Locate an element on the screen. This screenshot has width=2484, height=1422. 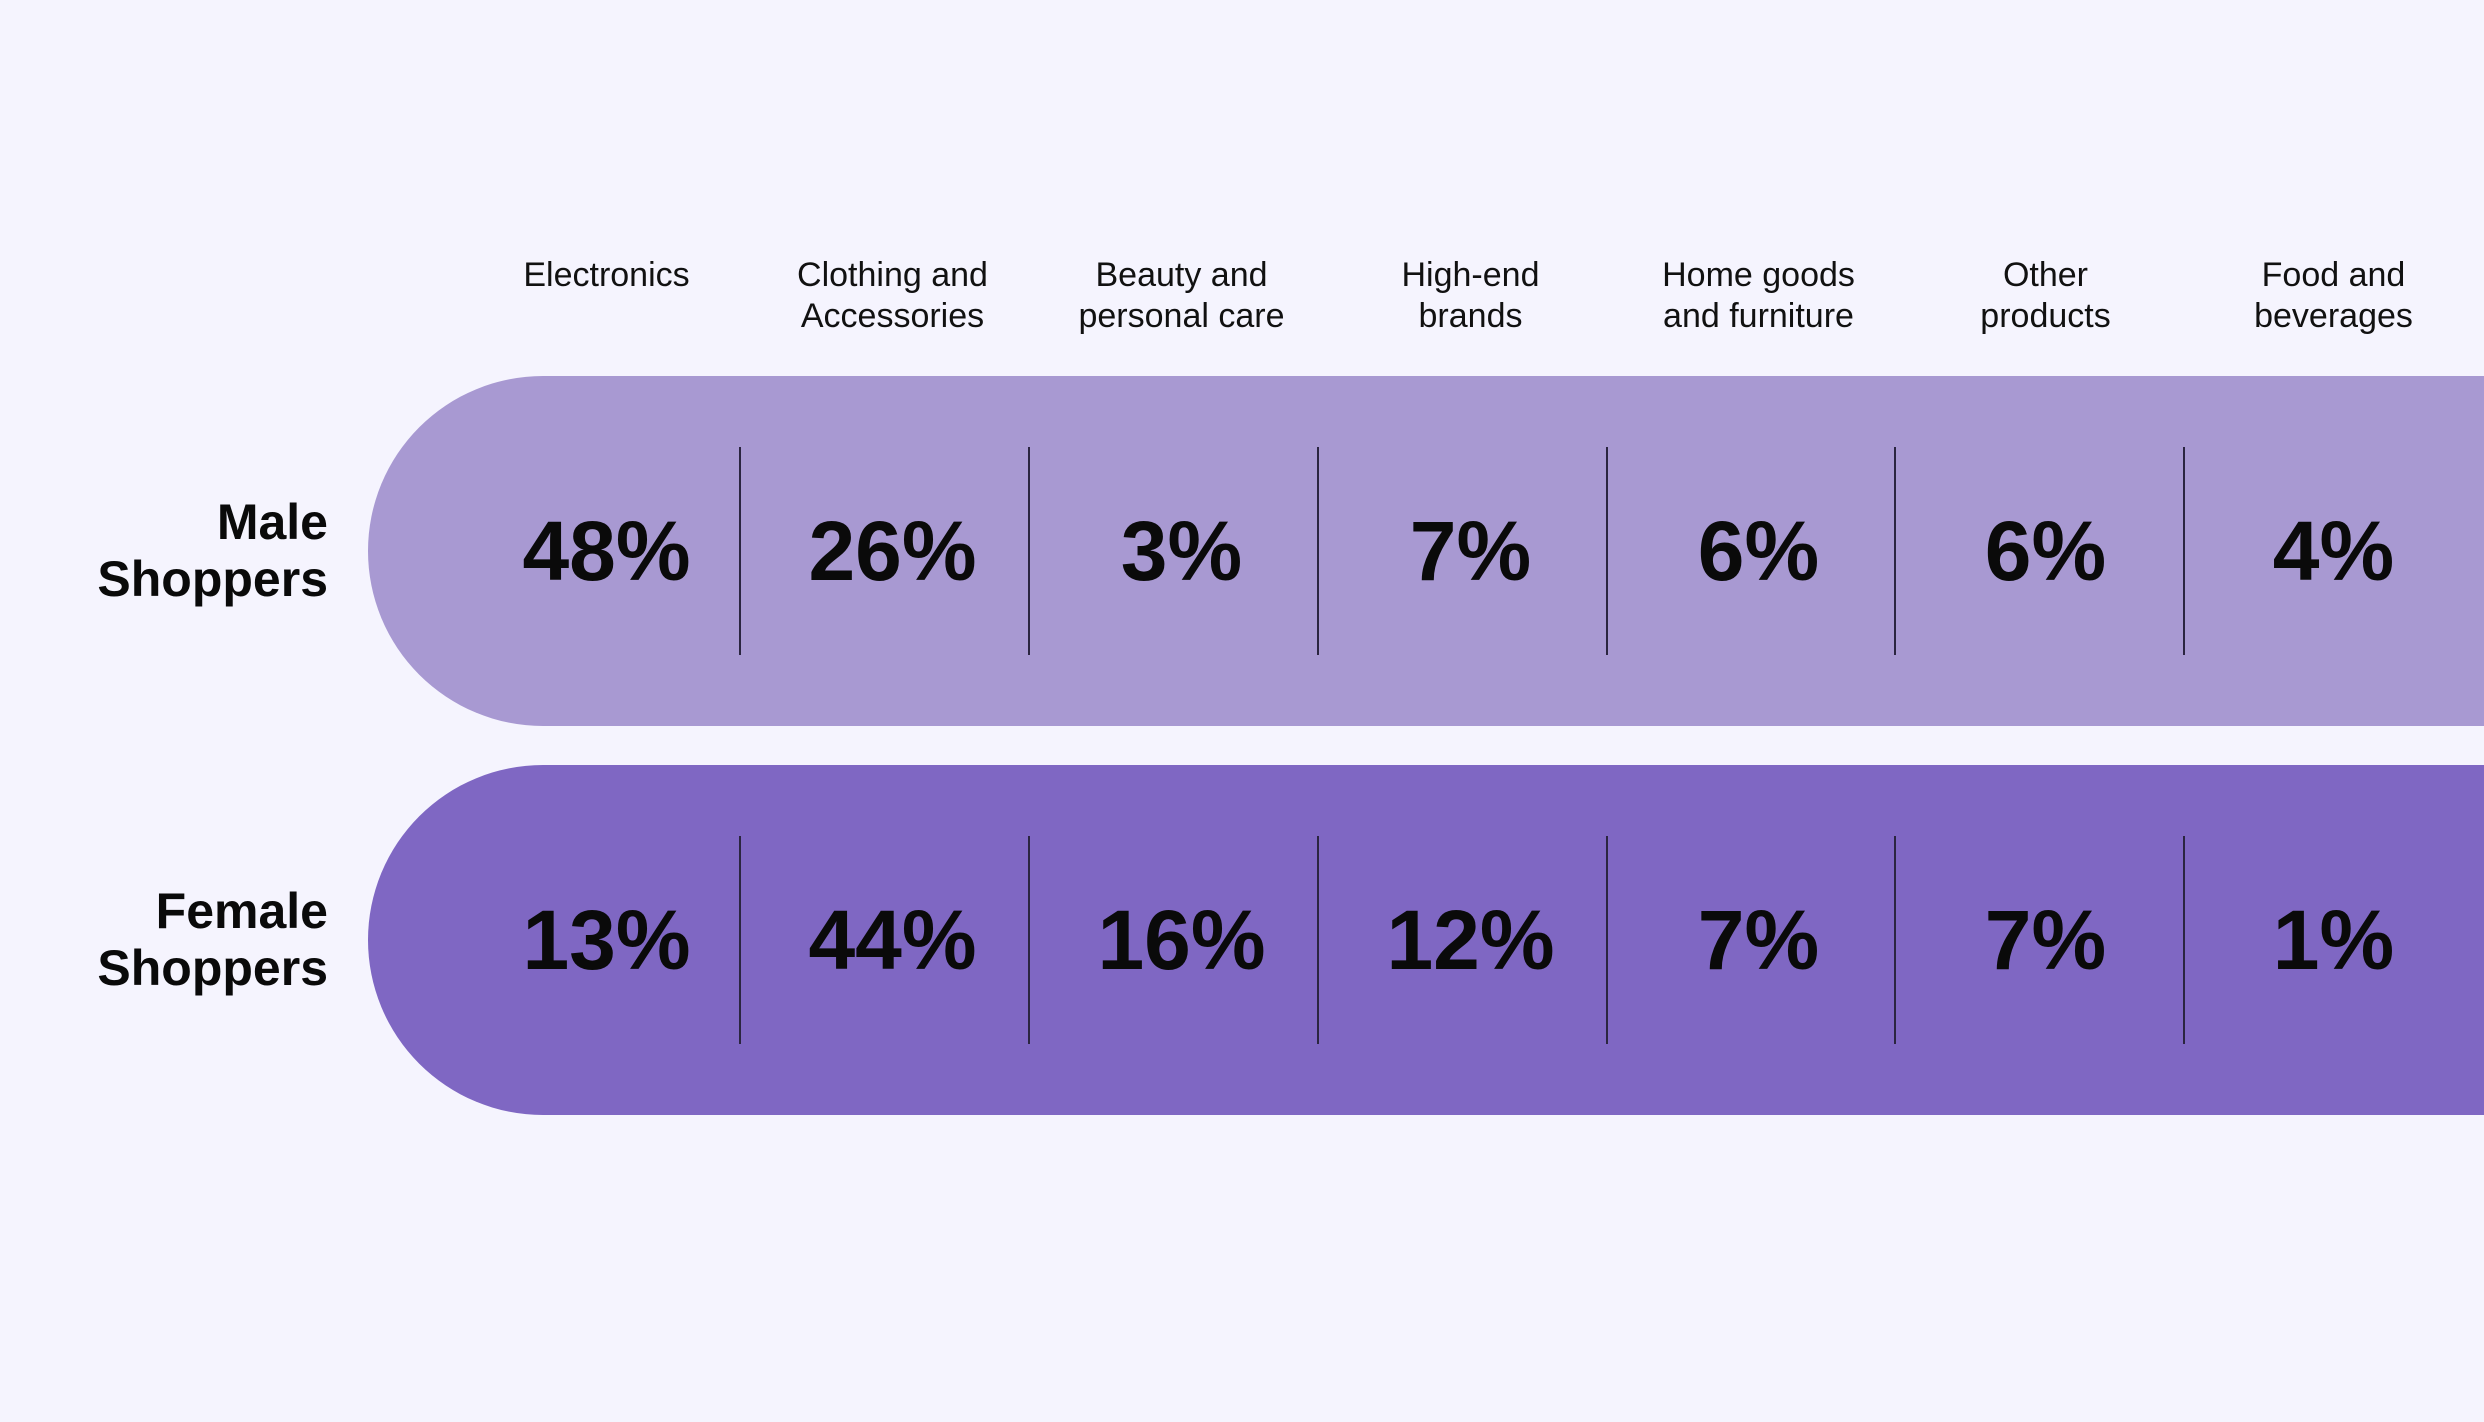
column-header: Other products is located at coordinates (2045, 295).